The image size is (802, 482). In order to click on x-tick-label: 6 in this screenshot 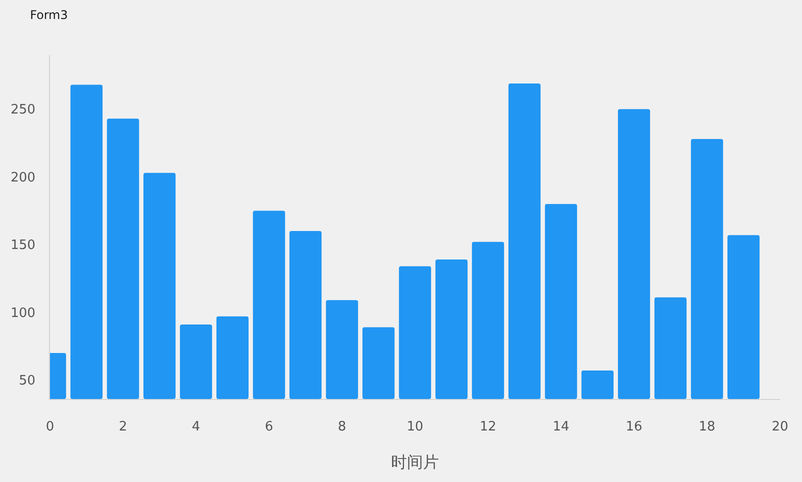, I will do `click(269, 427)`.